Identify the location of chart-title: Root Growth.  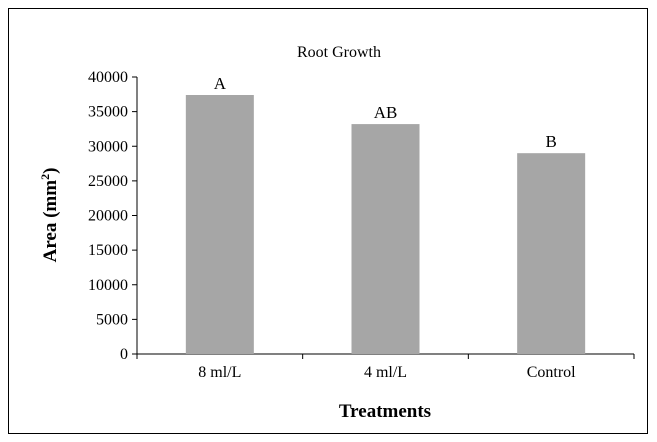
(339, 52).